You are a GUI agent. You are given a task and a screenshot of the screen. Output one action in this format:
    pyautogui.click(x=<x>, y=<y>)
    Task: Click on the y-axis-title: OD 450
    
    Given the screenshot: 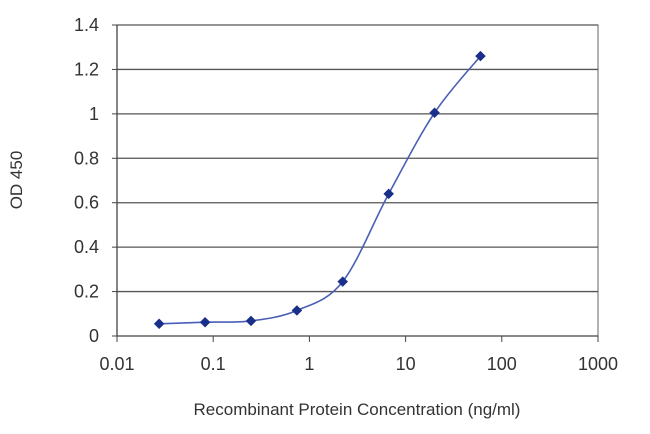 What is the action you would take?
    pyautogui.click(x=16, y=180)
    